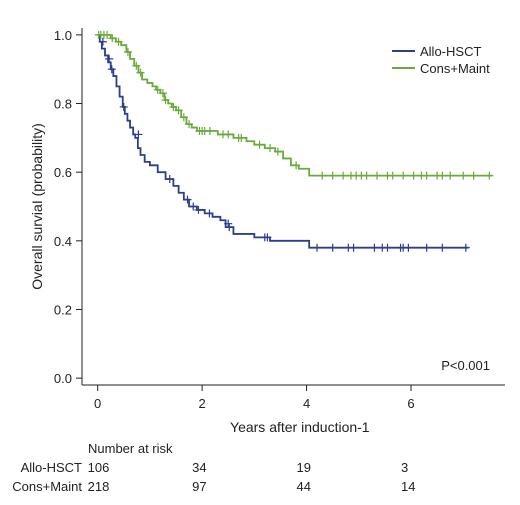 Image resolution: width=520 pixels, height=505 pixels. What do you see at coordinates (97, 403) in the screenshot?
I see `x-tick-label: 0` at bounding box center [97, 403].